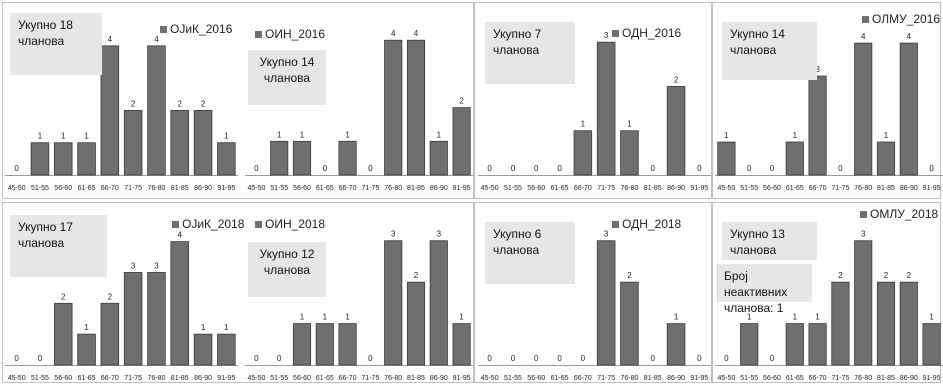 This screenshot has width=943, height=385. Describe the element at coordinates (175, 224) in the screenshot. I see `legend-swatch` at that location.